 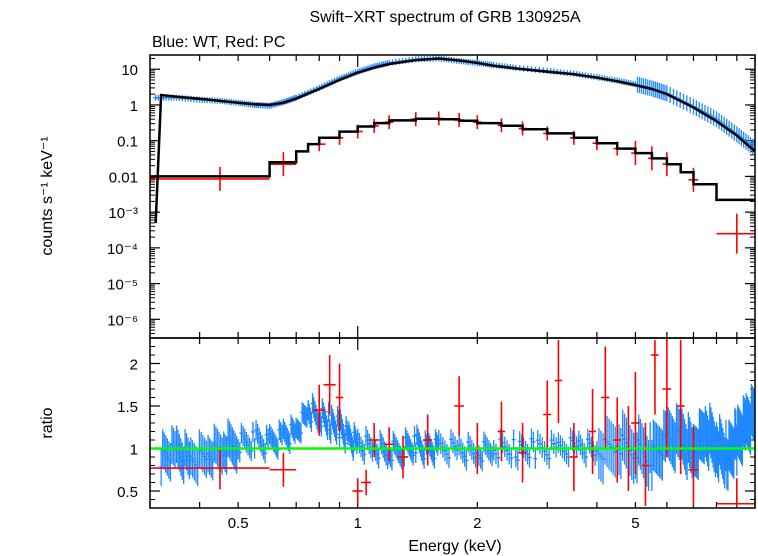 What do you see at coordinates (122, 249) in the screenshot?
I see `y-tick-label: 10⁻⁴` at bounding box center [122, 249].